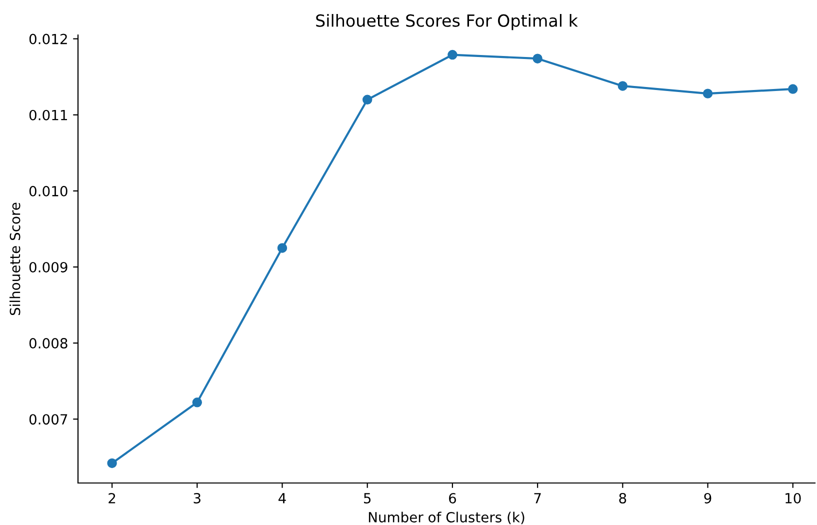 This screenshot has width=817, height=525. I want to click on x-tick-label: 2, so click(112, 498).